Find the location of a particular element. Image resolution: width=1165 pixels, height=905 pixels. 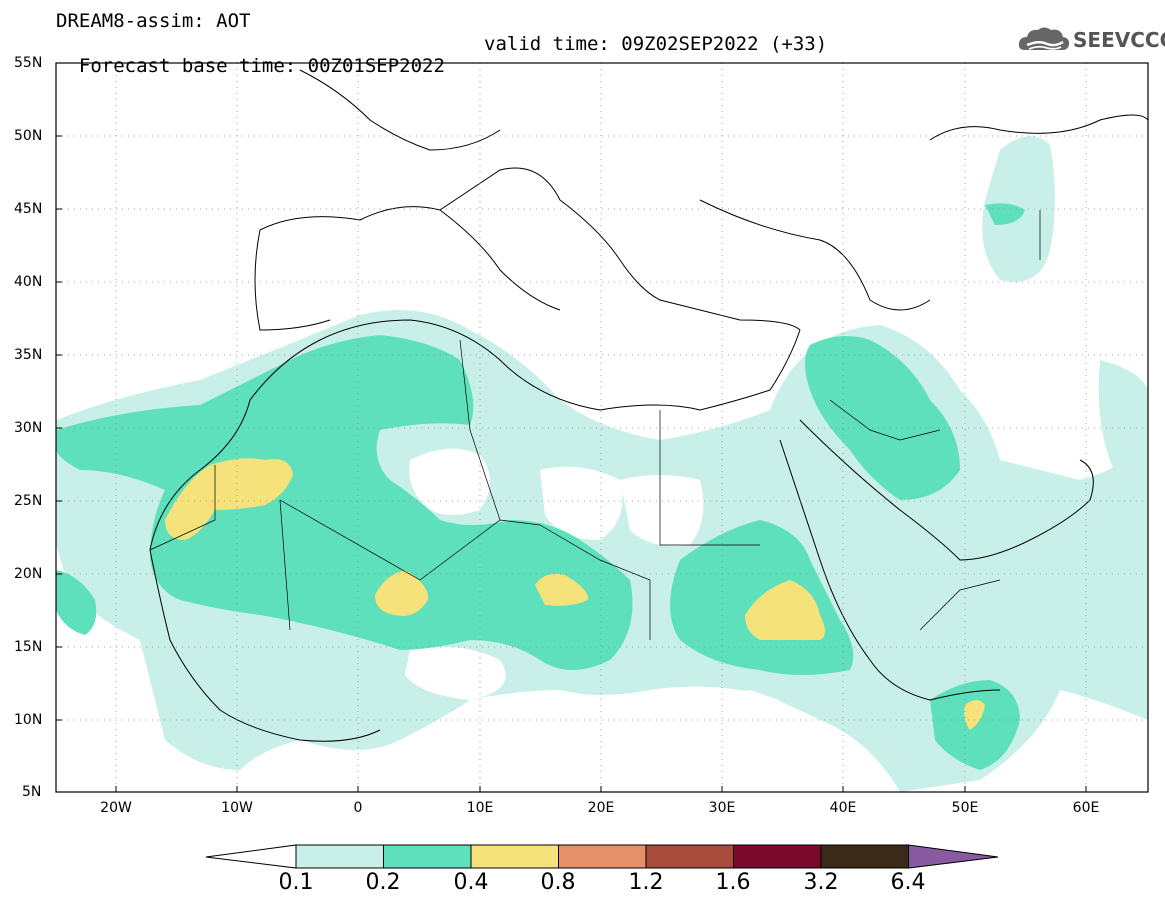

lat-label: 5N is located at coordinates (32, 792).